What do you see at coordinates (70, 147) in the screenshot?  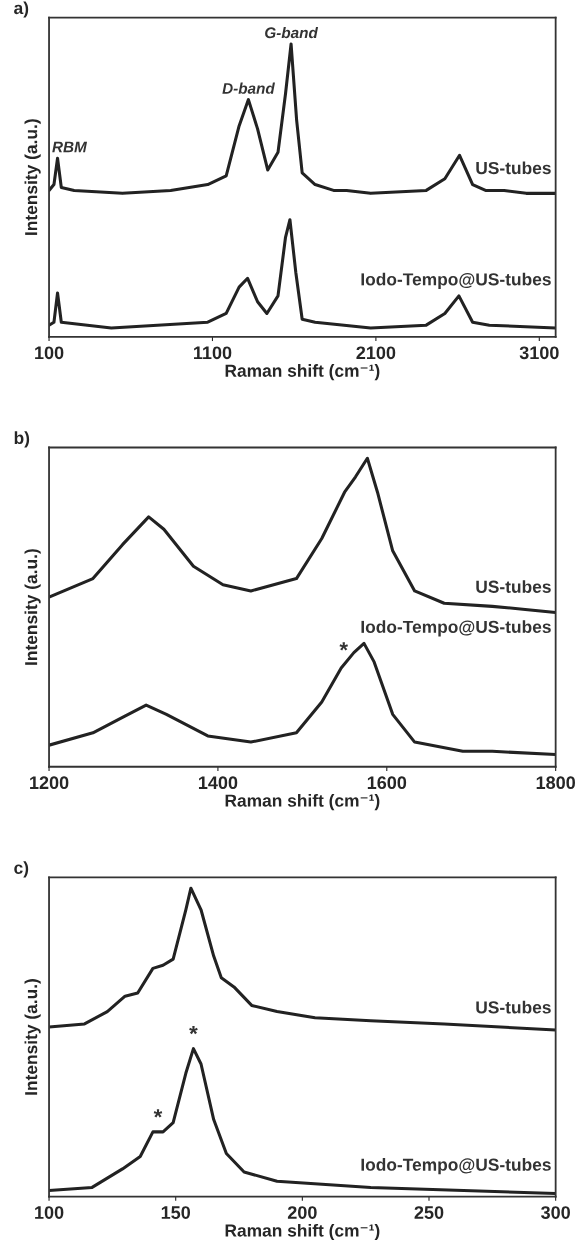 I see `annotation: RBM` at bounding box center [70, 147].